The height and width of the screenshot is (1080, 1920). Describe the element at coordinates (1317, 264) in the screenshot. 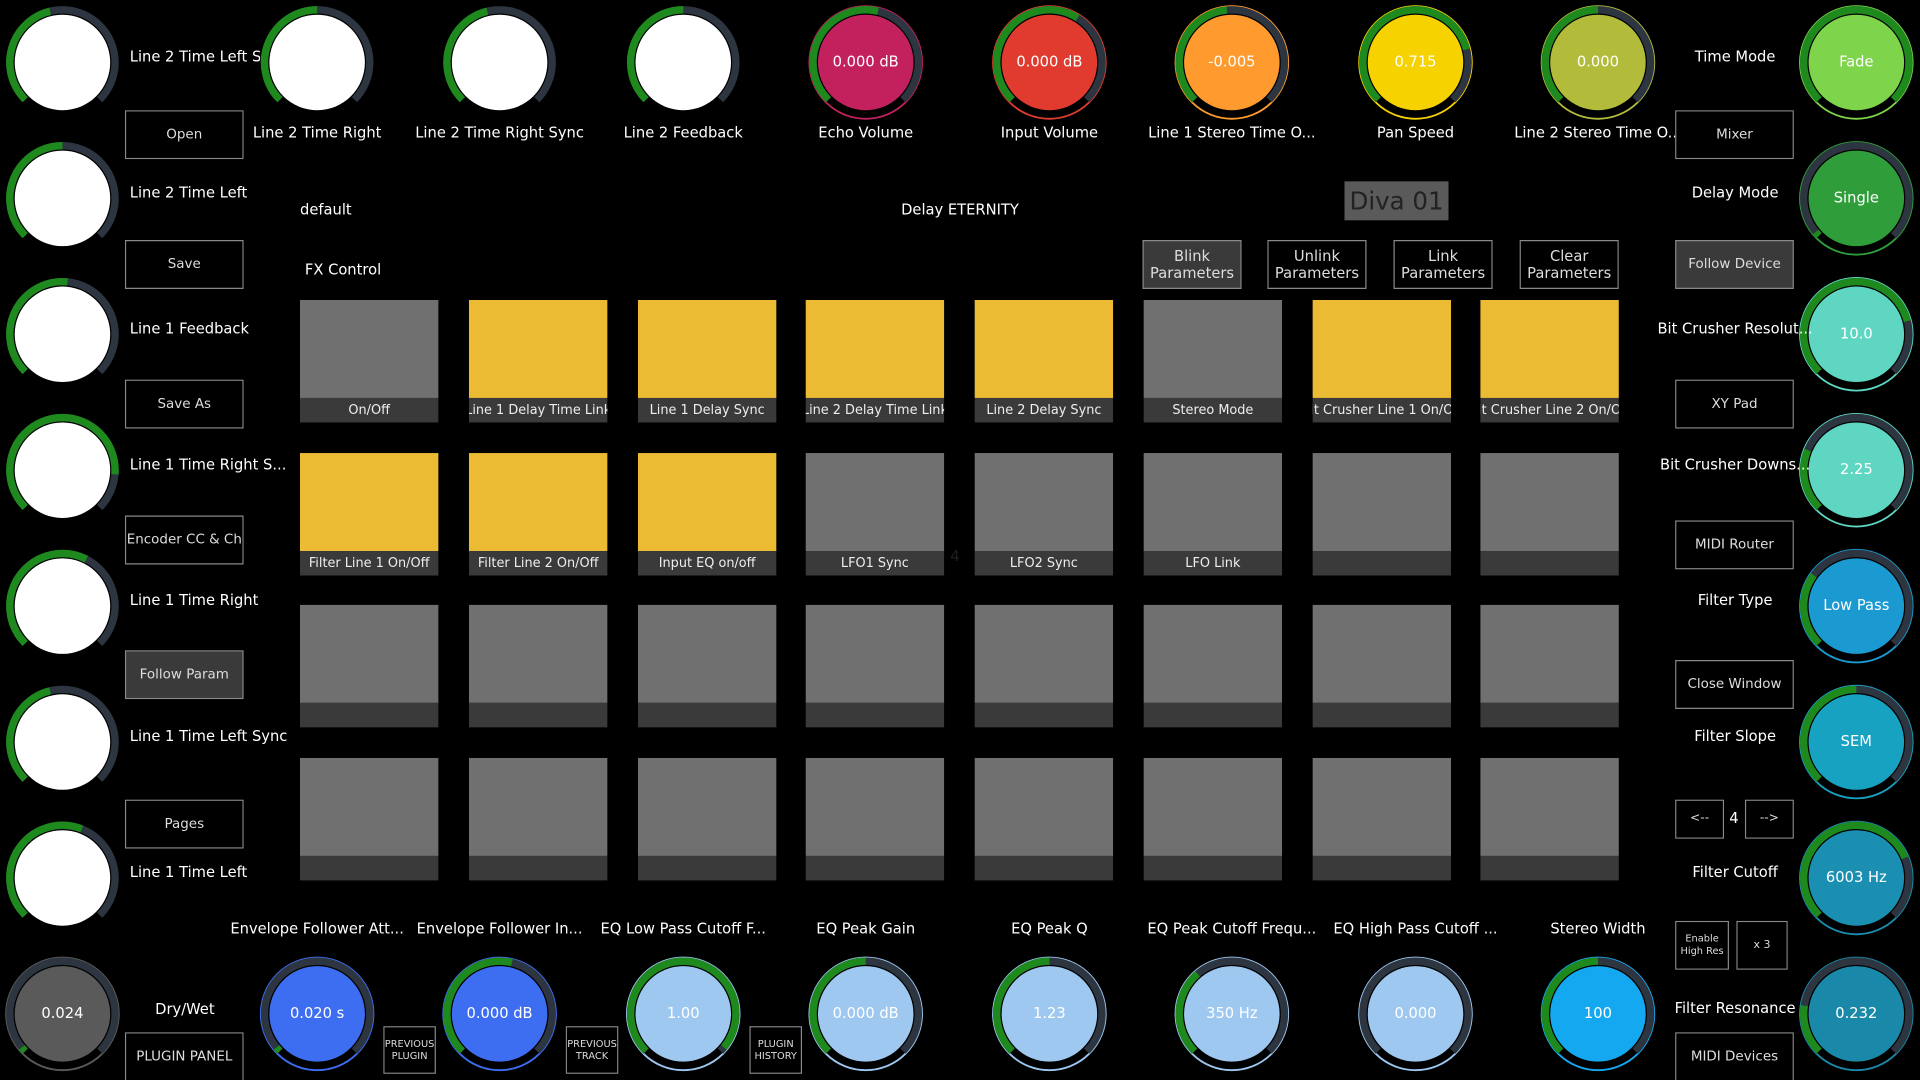

I see `button: Unlink Parameters` at that location.